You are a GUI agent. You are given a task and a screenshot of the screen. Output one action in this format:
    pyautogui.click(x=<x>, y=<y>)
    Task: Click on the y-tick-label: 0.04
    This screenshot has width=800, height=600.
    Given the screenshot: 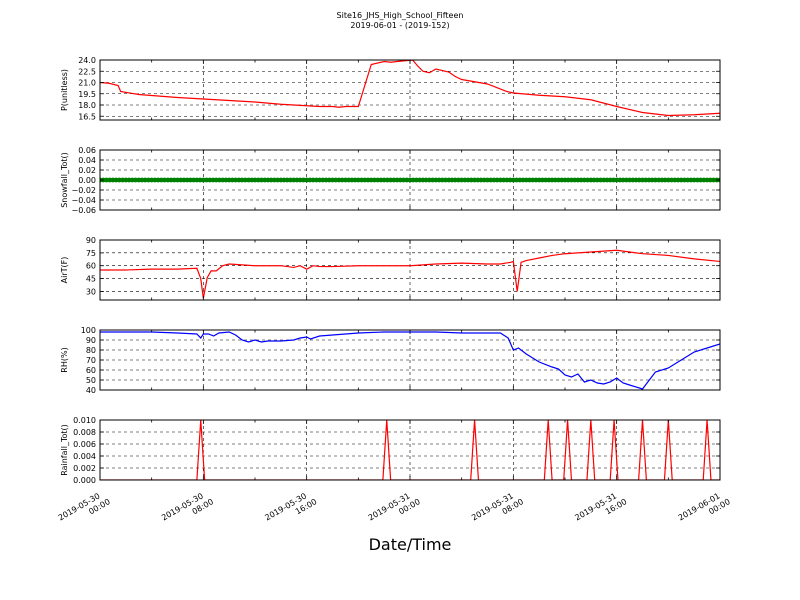 What is the action you would take?
    pyautogui.click(x=87, y=160)
    